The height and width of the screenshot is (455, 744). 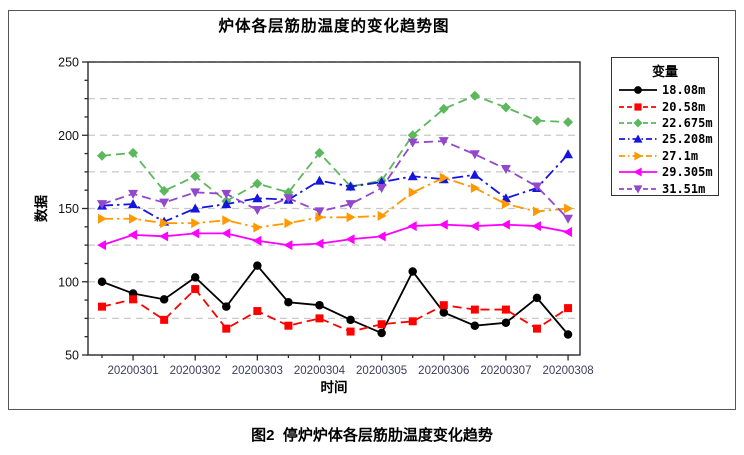 What do you see at coordinates (334, 26) in the screenshot?
I see `chart-title: 炉体各层筋肋温度的变化趋势图` at bounding box center [334, 26].